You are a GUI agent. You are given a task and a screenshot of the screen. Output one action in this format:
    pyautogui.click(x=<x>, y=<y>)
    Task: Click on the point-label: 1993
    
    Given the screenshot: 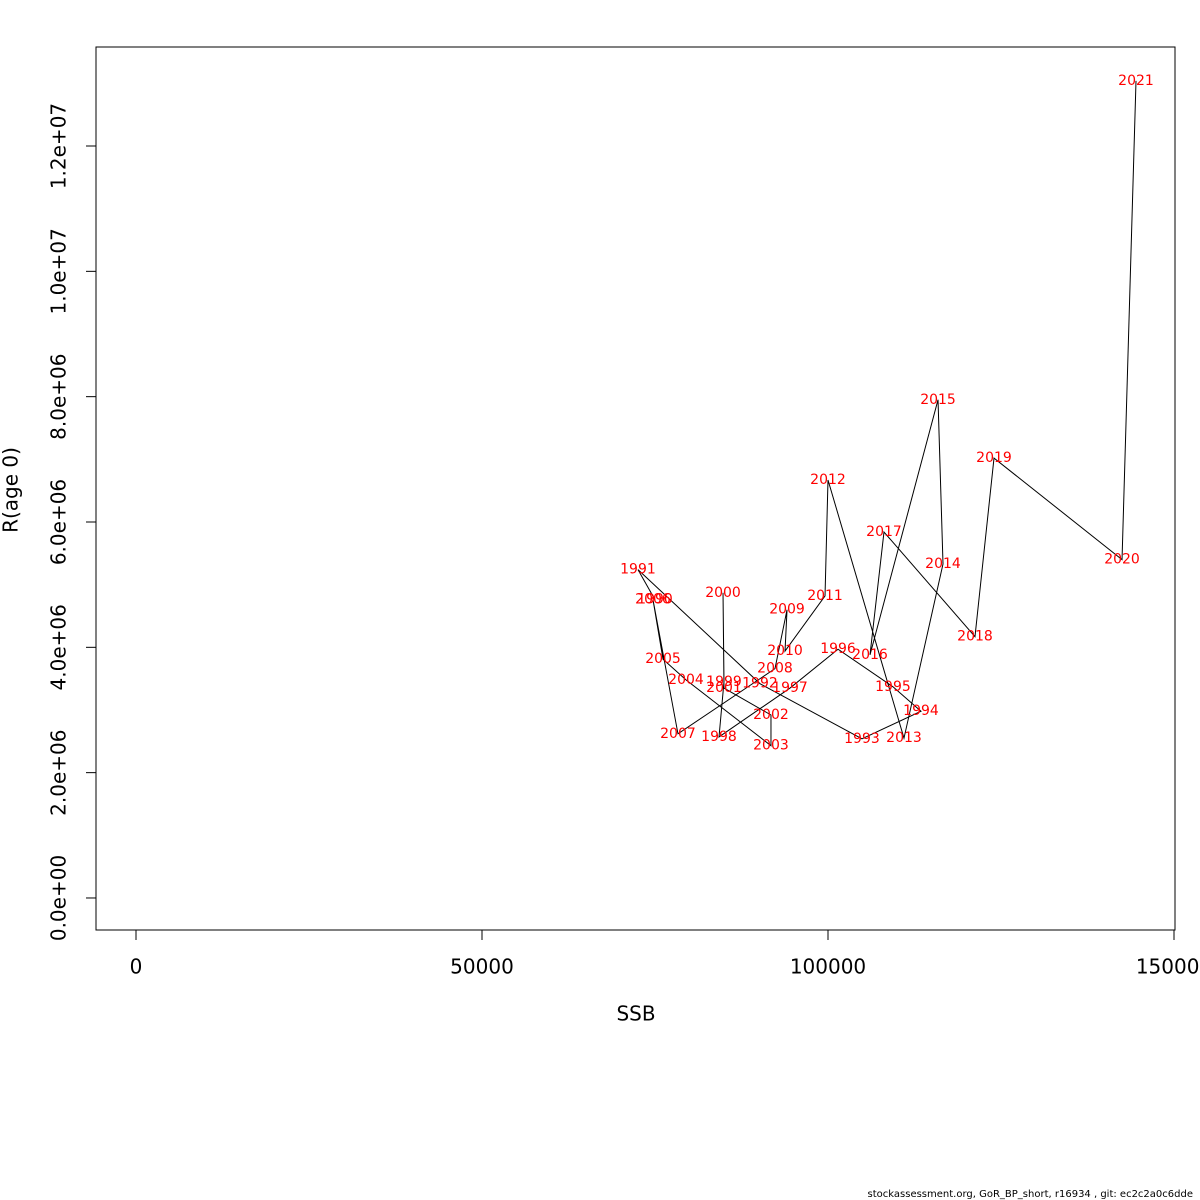 What is the action you would take?
    pyautogui.click(x=862, y=739)
    